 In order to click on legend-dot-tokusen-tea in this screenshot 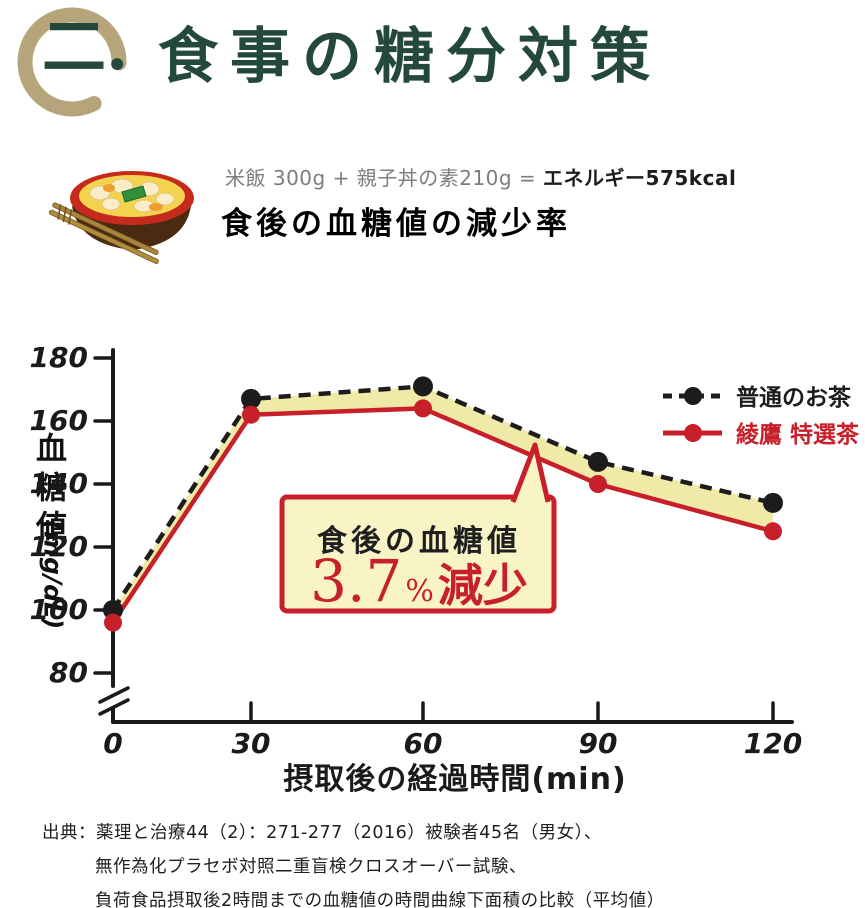, I will do `click(693, 433)`.